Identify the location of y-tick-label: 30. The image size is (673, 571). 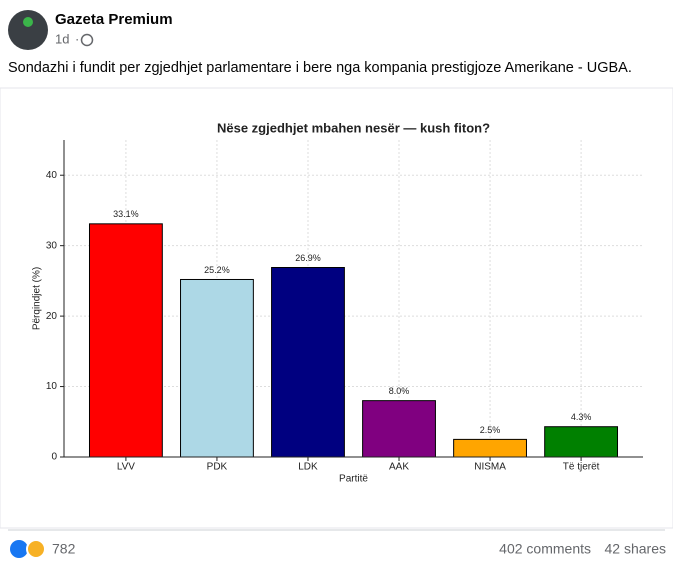
(52, 245).